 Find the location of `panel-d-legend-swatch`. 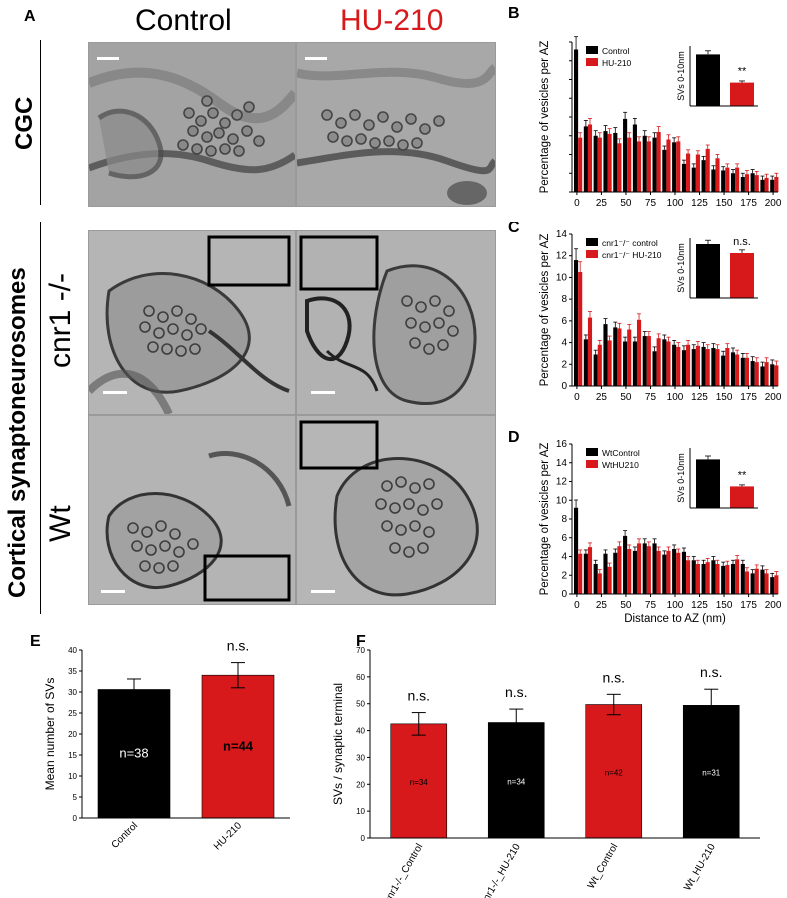

panel-d-legend-swatch is located at coordinates (592, 452).